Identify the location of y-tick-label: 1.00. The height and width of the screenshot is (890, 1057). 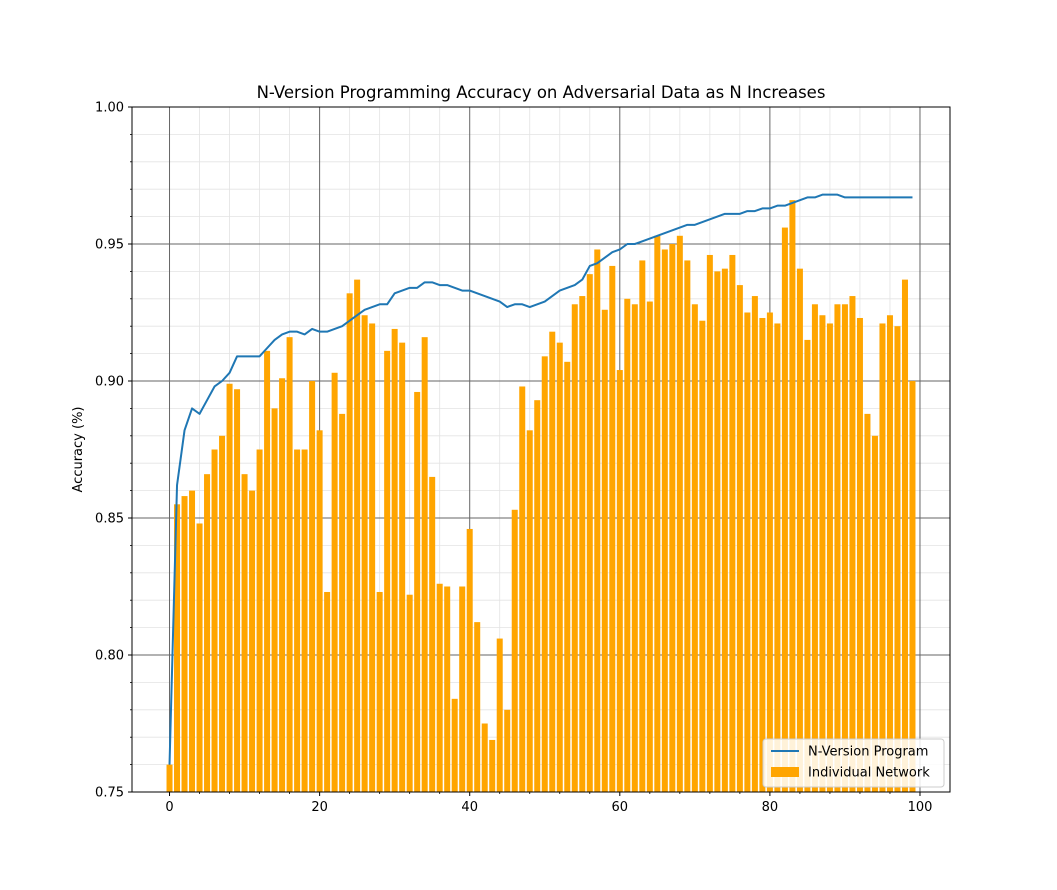
(109, 108).